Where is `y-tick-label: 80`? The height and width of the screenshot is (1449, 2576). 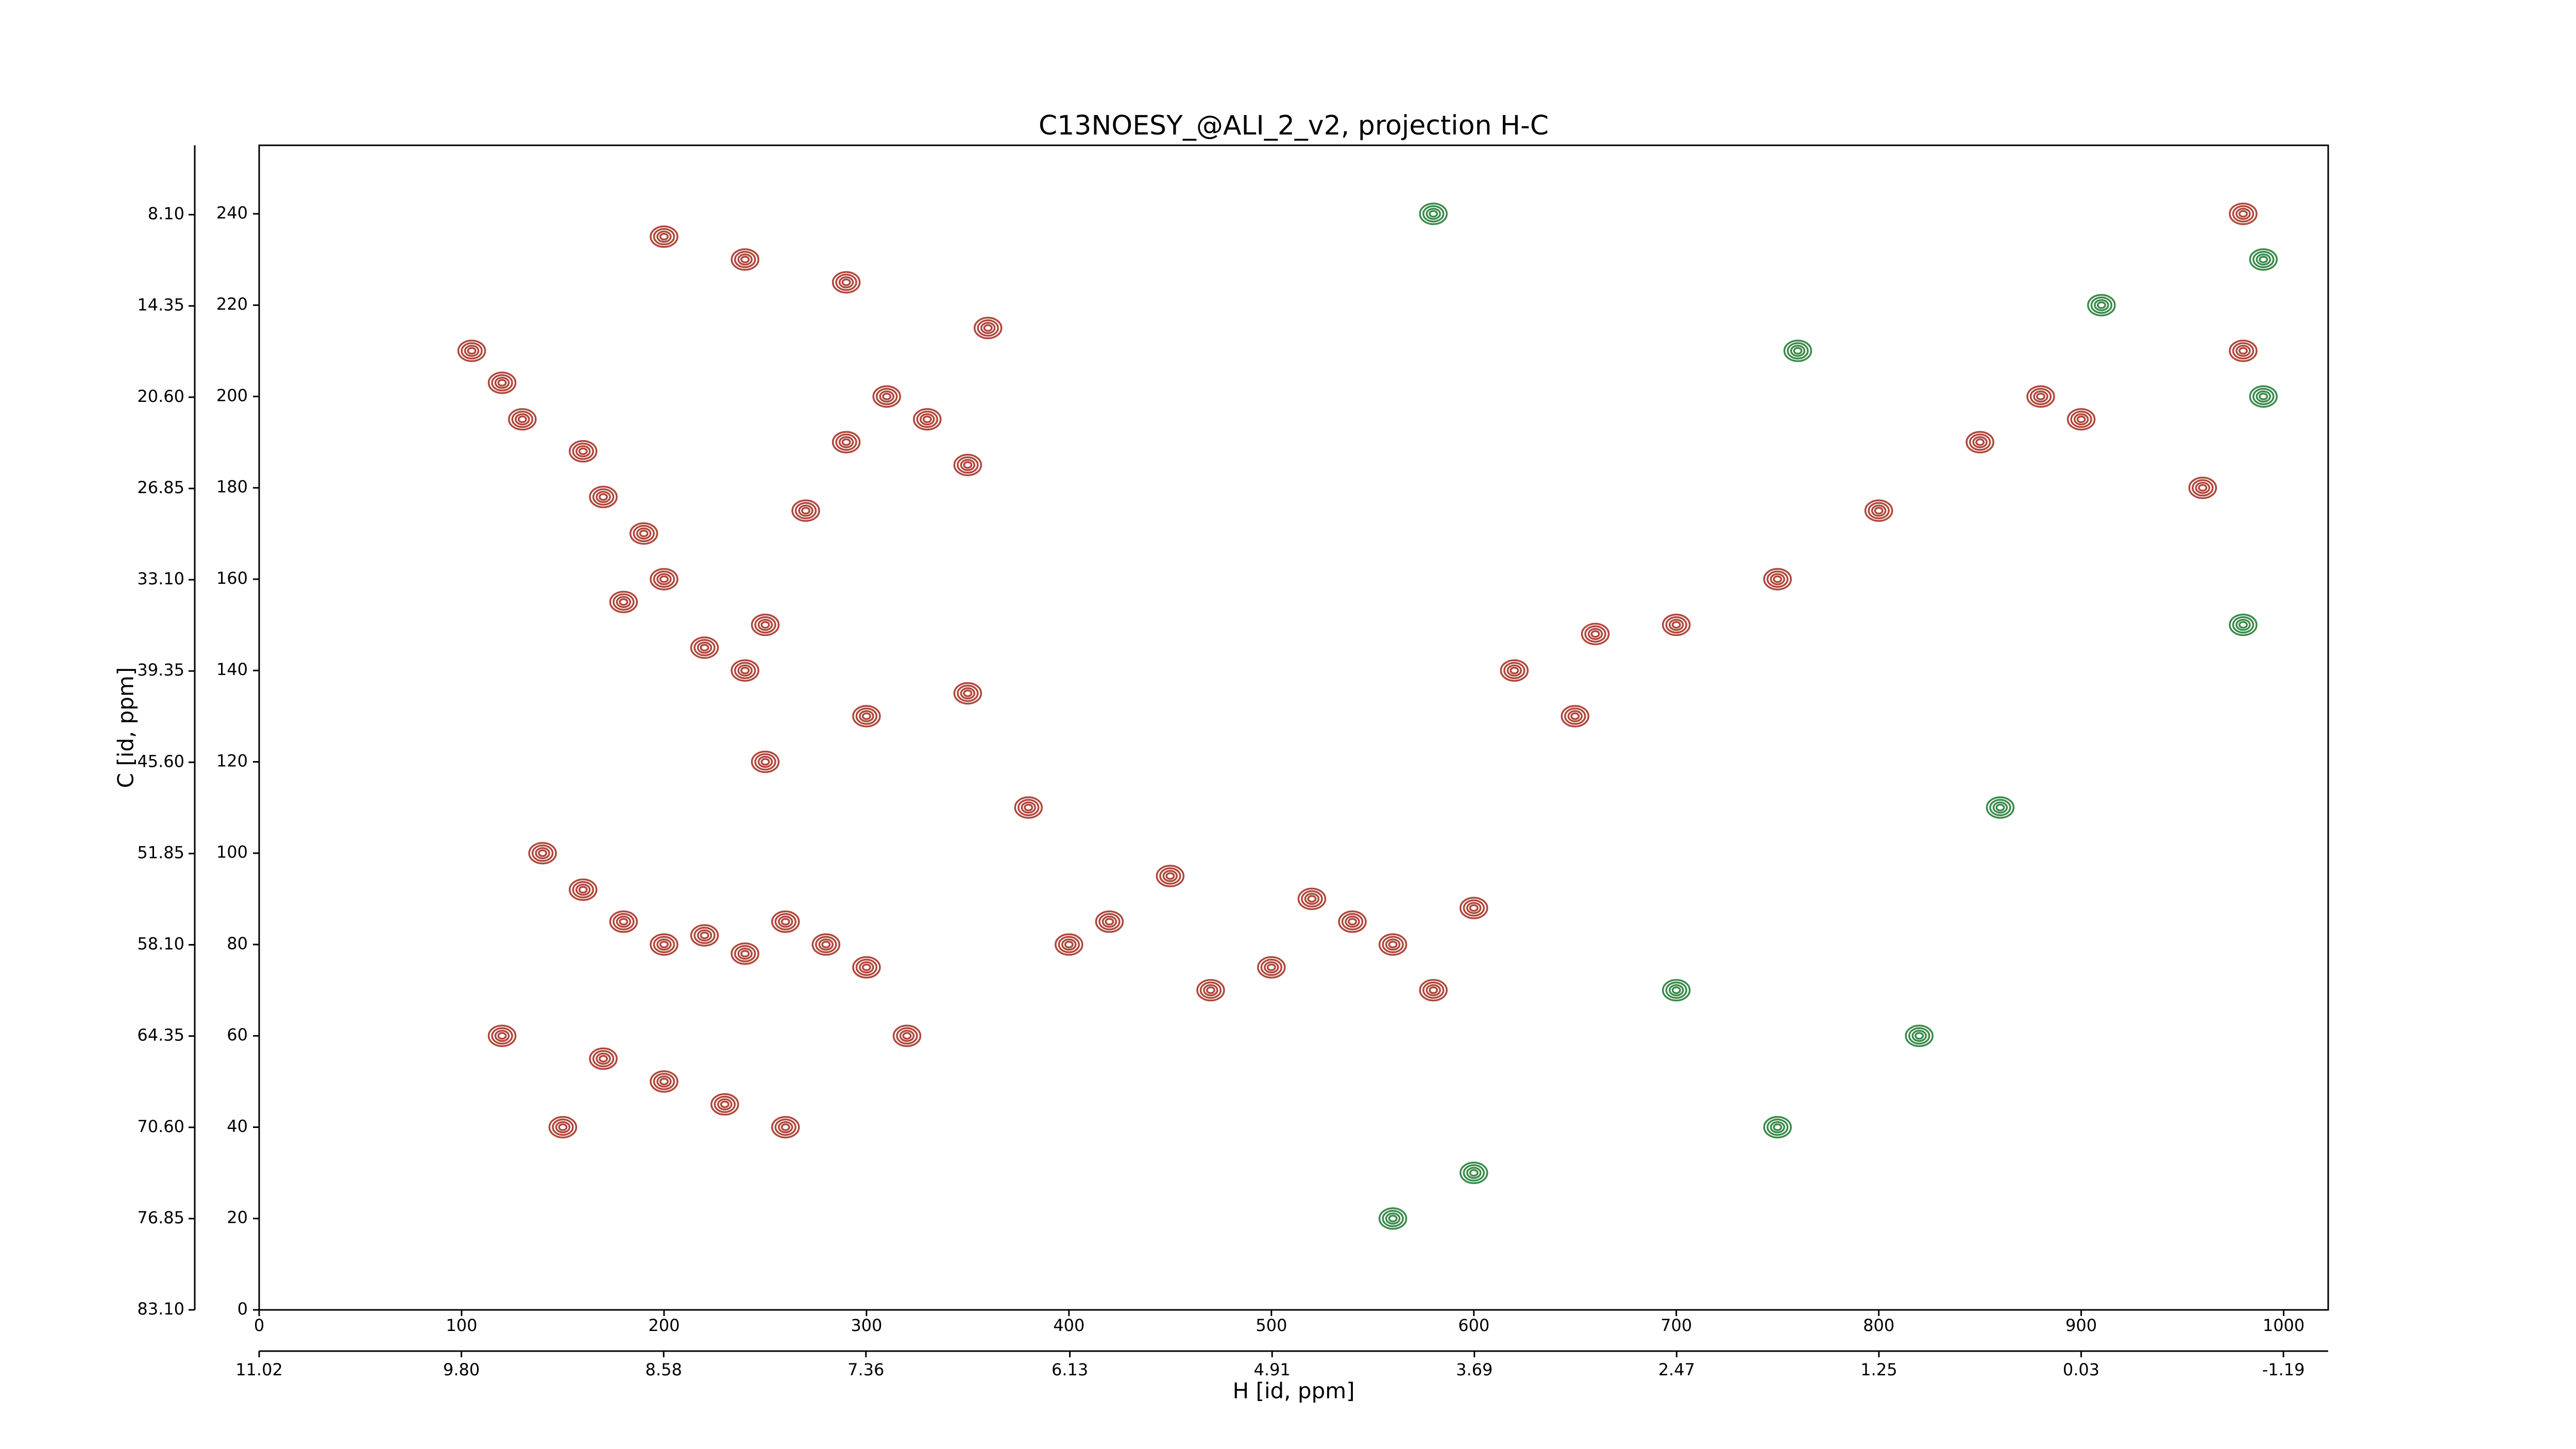 y-tick-label: 80 is located at coordinates (237, 943).